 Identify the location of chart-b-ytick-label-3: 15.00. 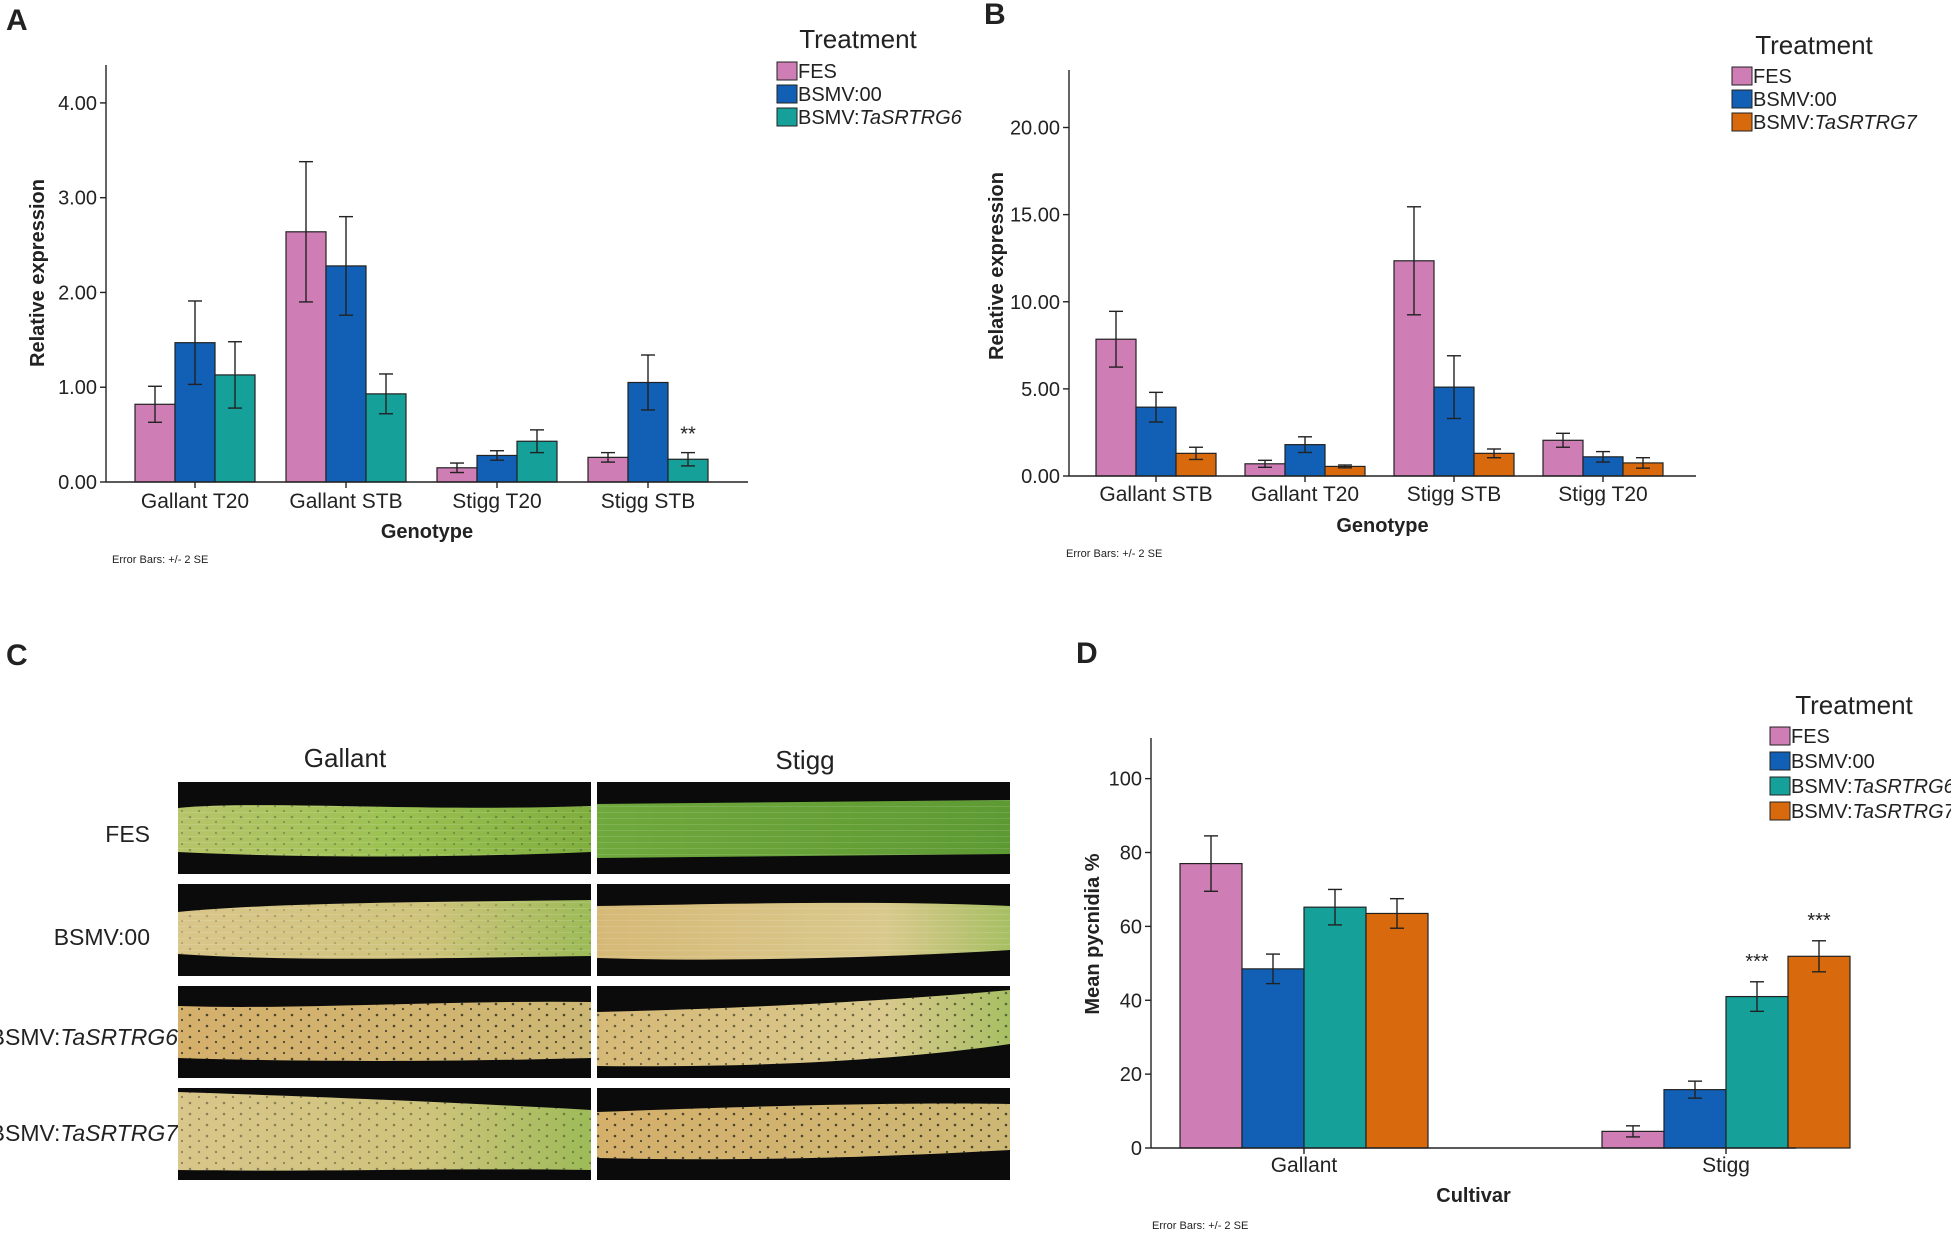
(1035, 216).